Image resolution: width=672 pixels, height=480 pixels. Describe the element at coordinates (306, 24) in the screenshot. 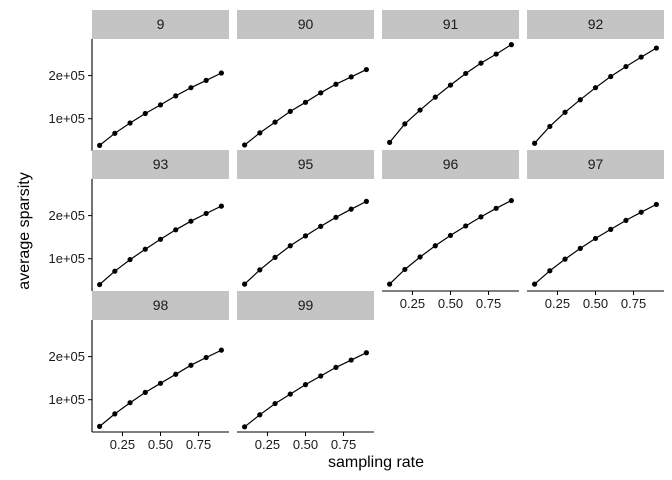

I see `facet-strip-label: 90` at that location.